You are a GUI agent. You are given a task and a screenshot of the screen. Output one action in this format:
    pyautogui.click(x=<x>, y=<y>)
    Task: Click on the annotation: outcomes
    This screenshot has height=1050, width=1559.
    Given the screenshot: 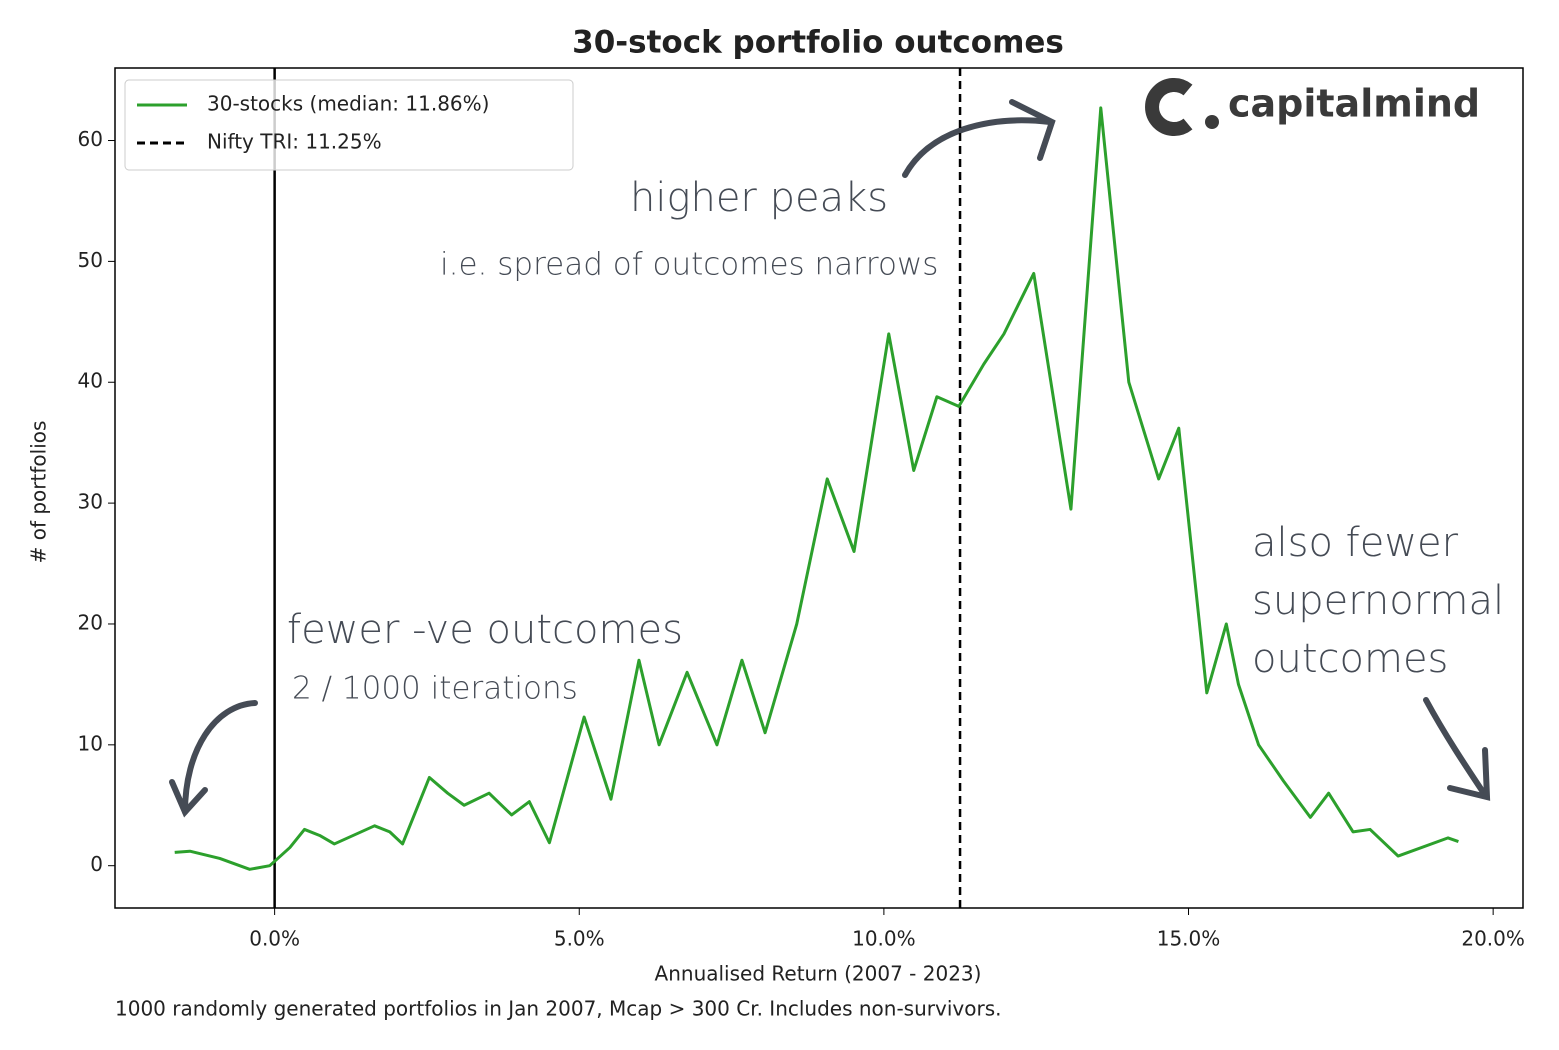 What is the action you would take?
    pyautogui.click(x=1350, y=659)
    